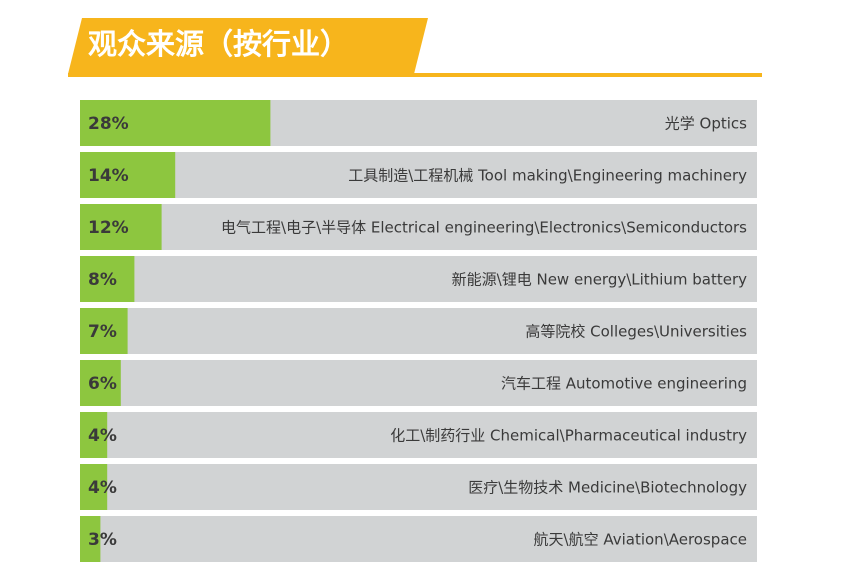  Describe the element at coordinates (108, 124) in the screenshot. I see `value-label: 28%` at that location.